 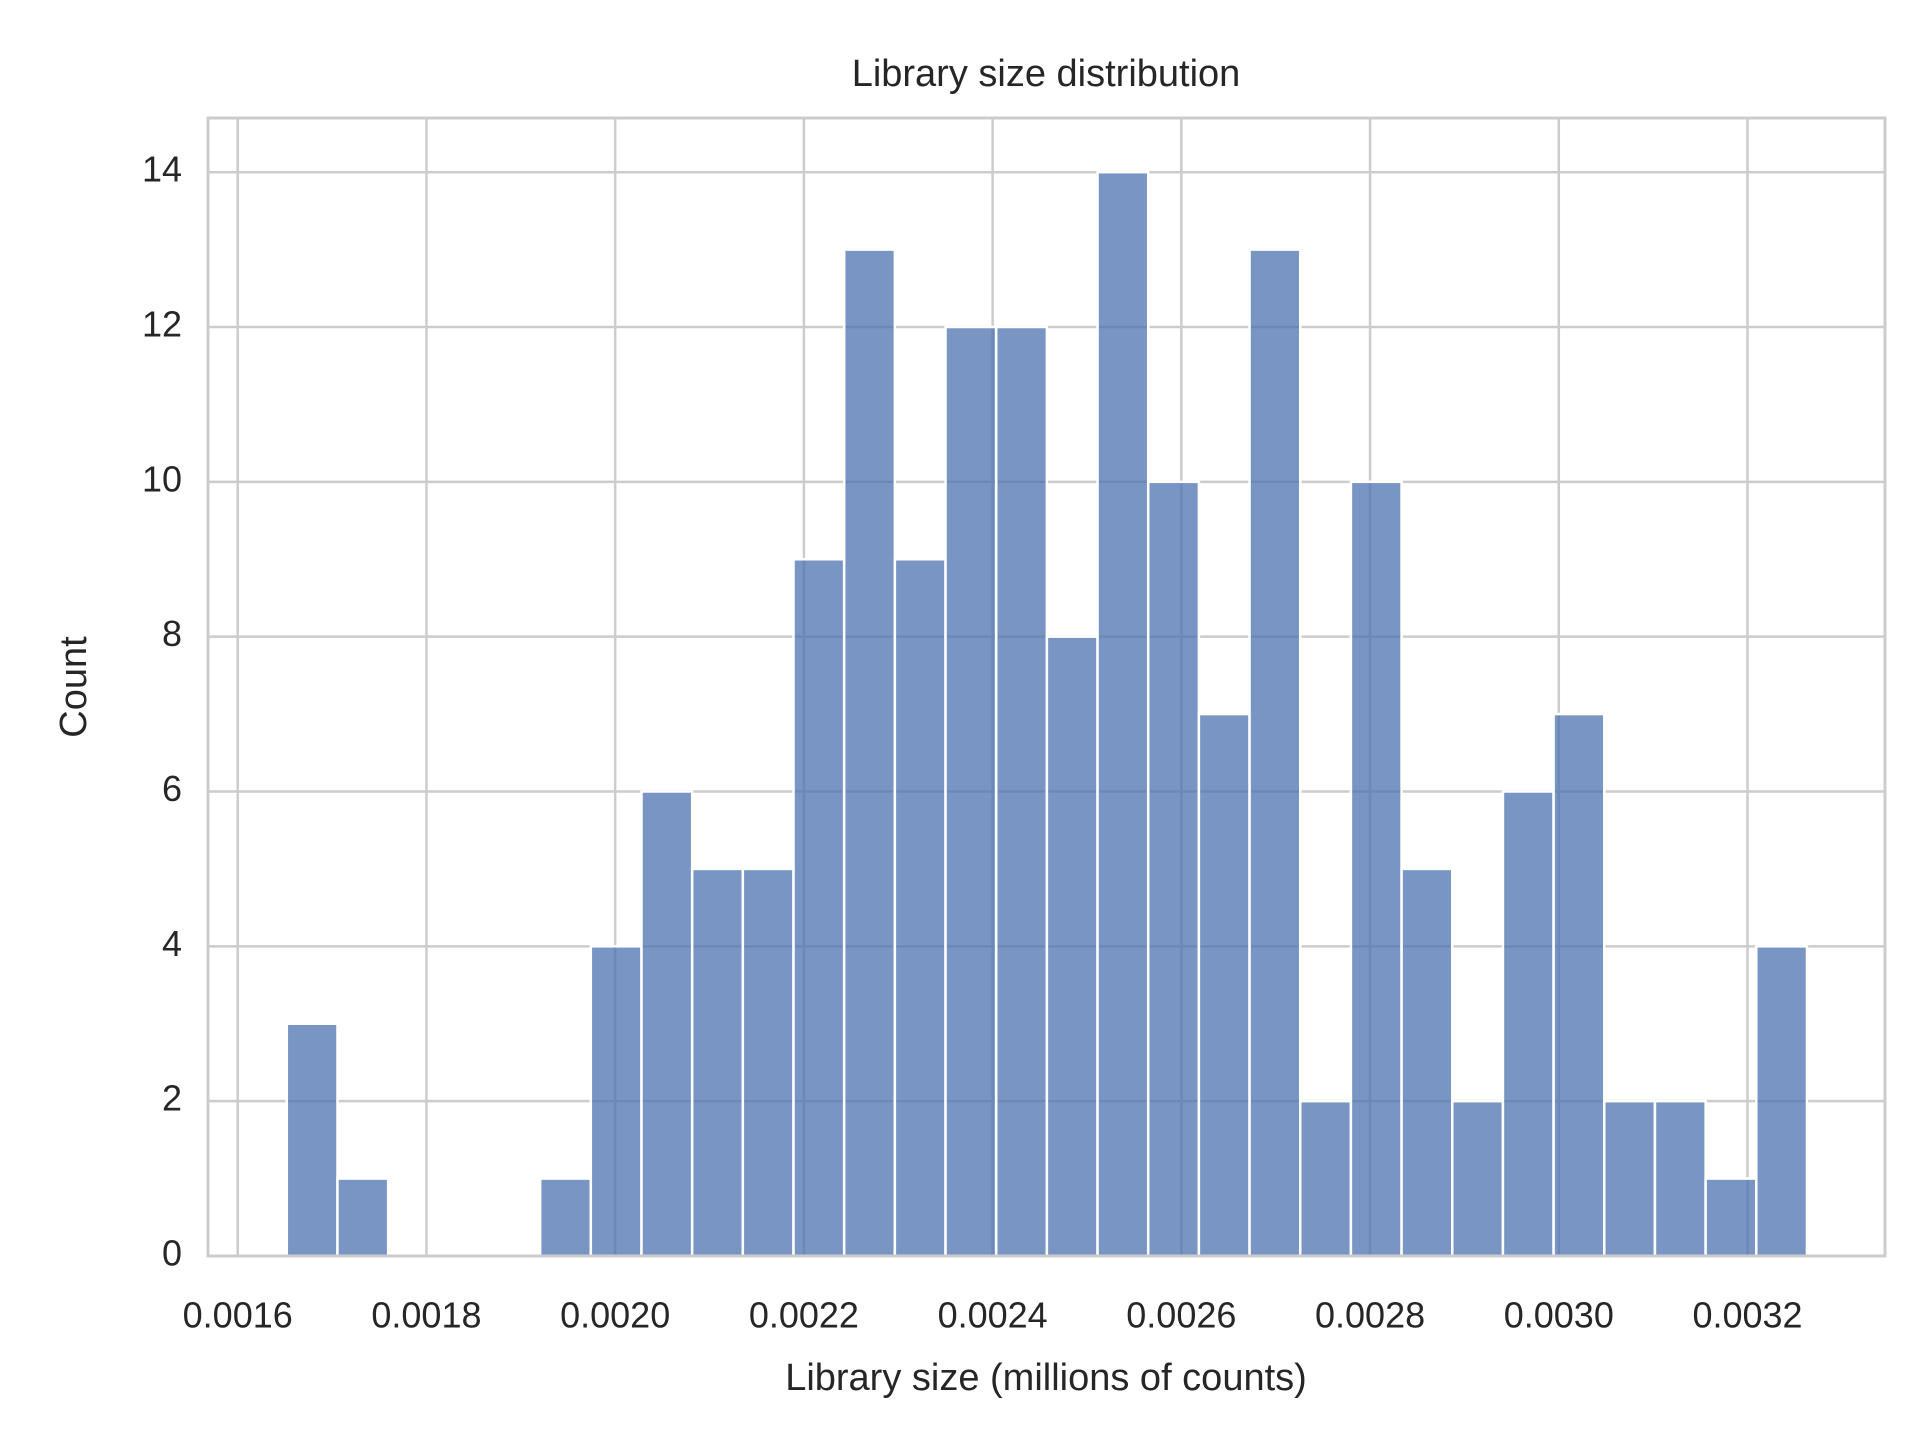 What do you see at coordinates (172, 1253) in the screenshot?
I see `y-tick-label: 0` at bounding box center [172, 1253].